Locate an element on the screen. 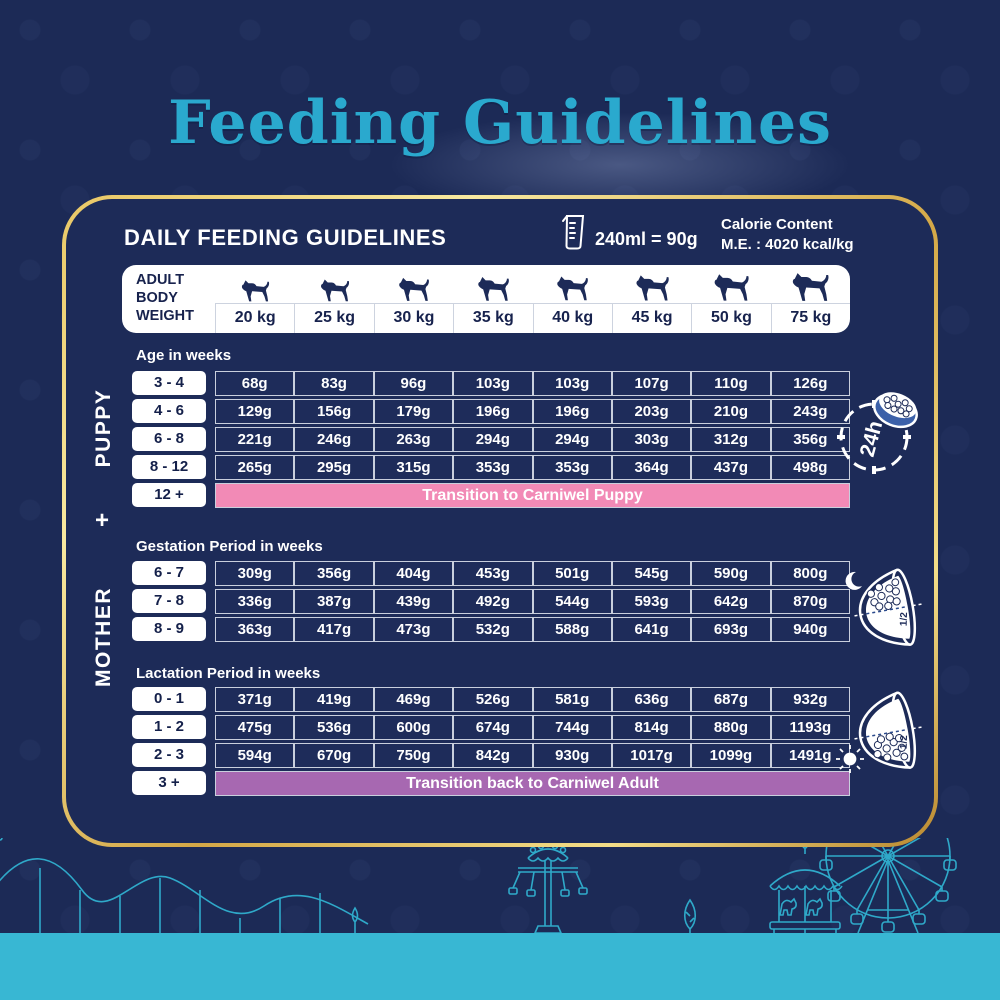  swing-ride-icon is located at coordinates (548, 887).